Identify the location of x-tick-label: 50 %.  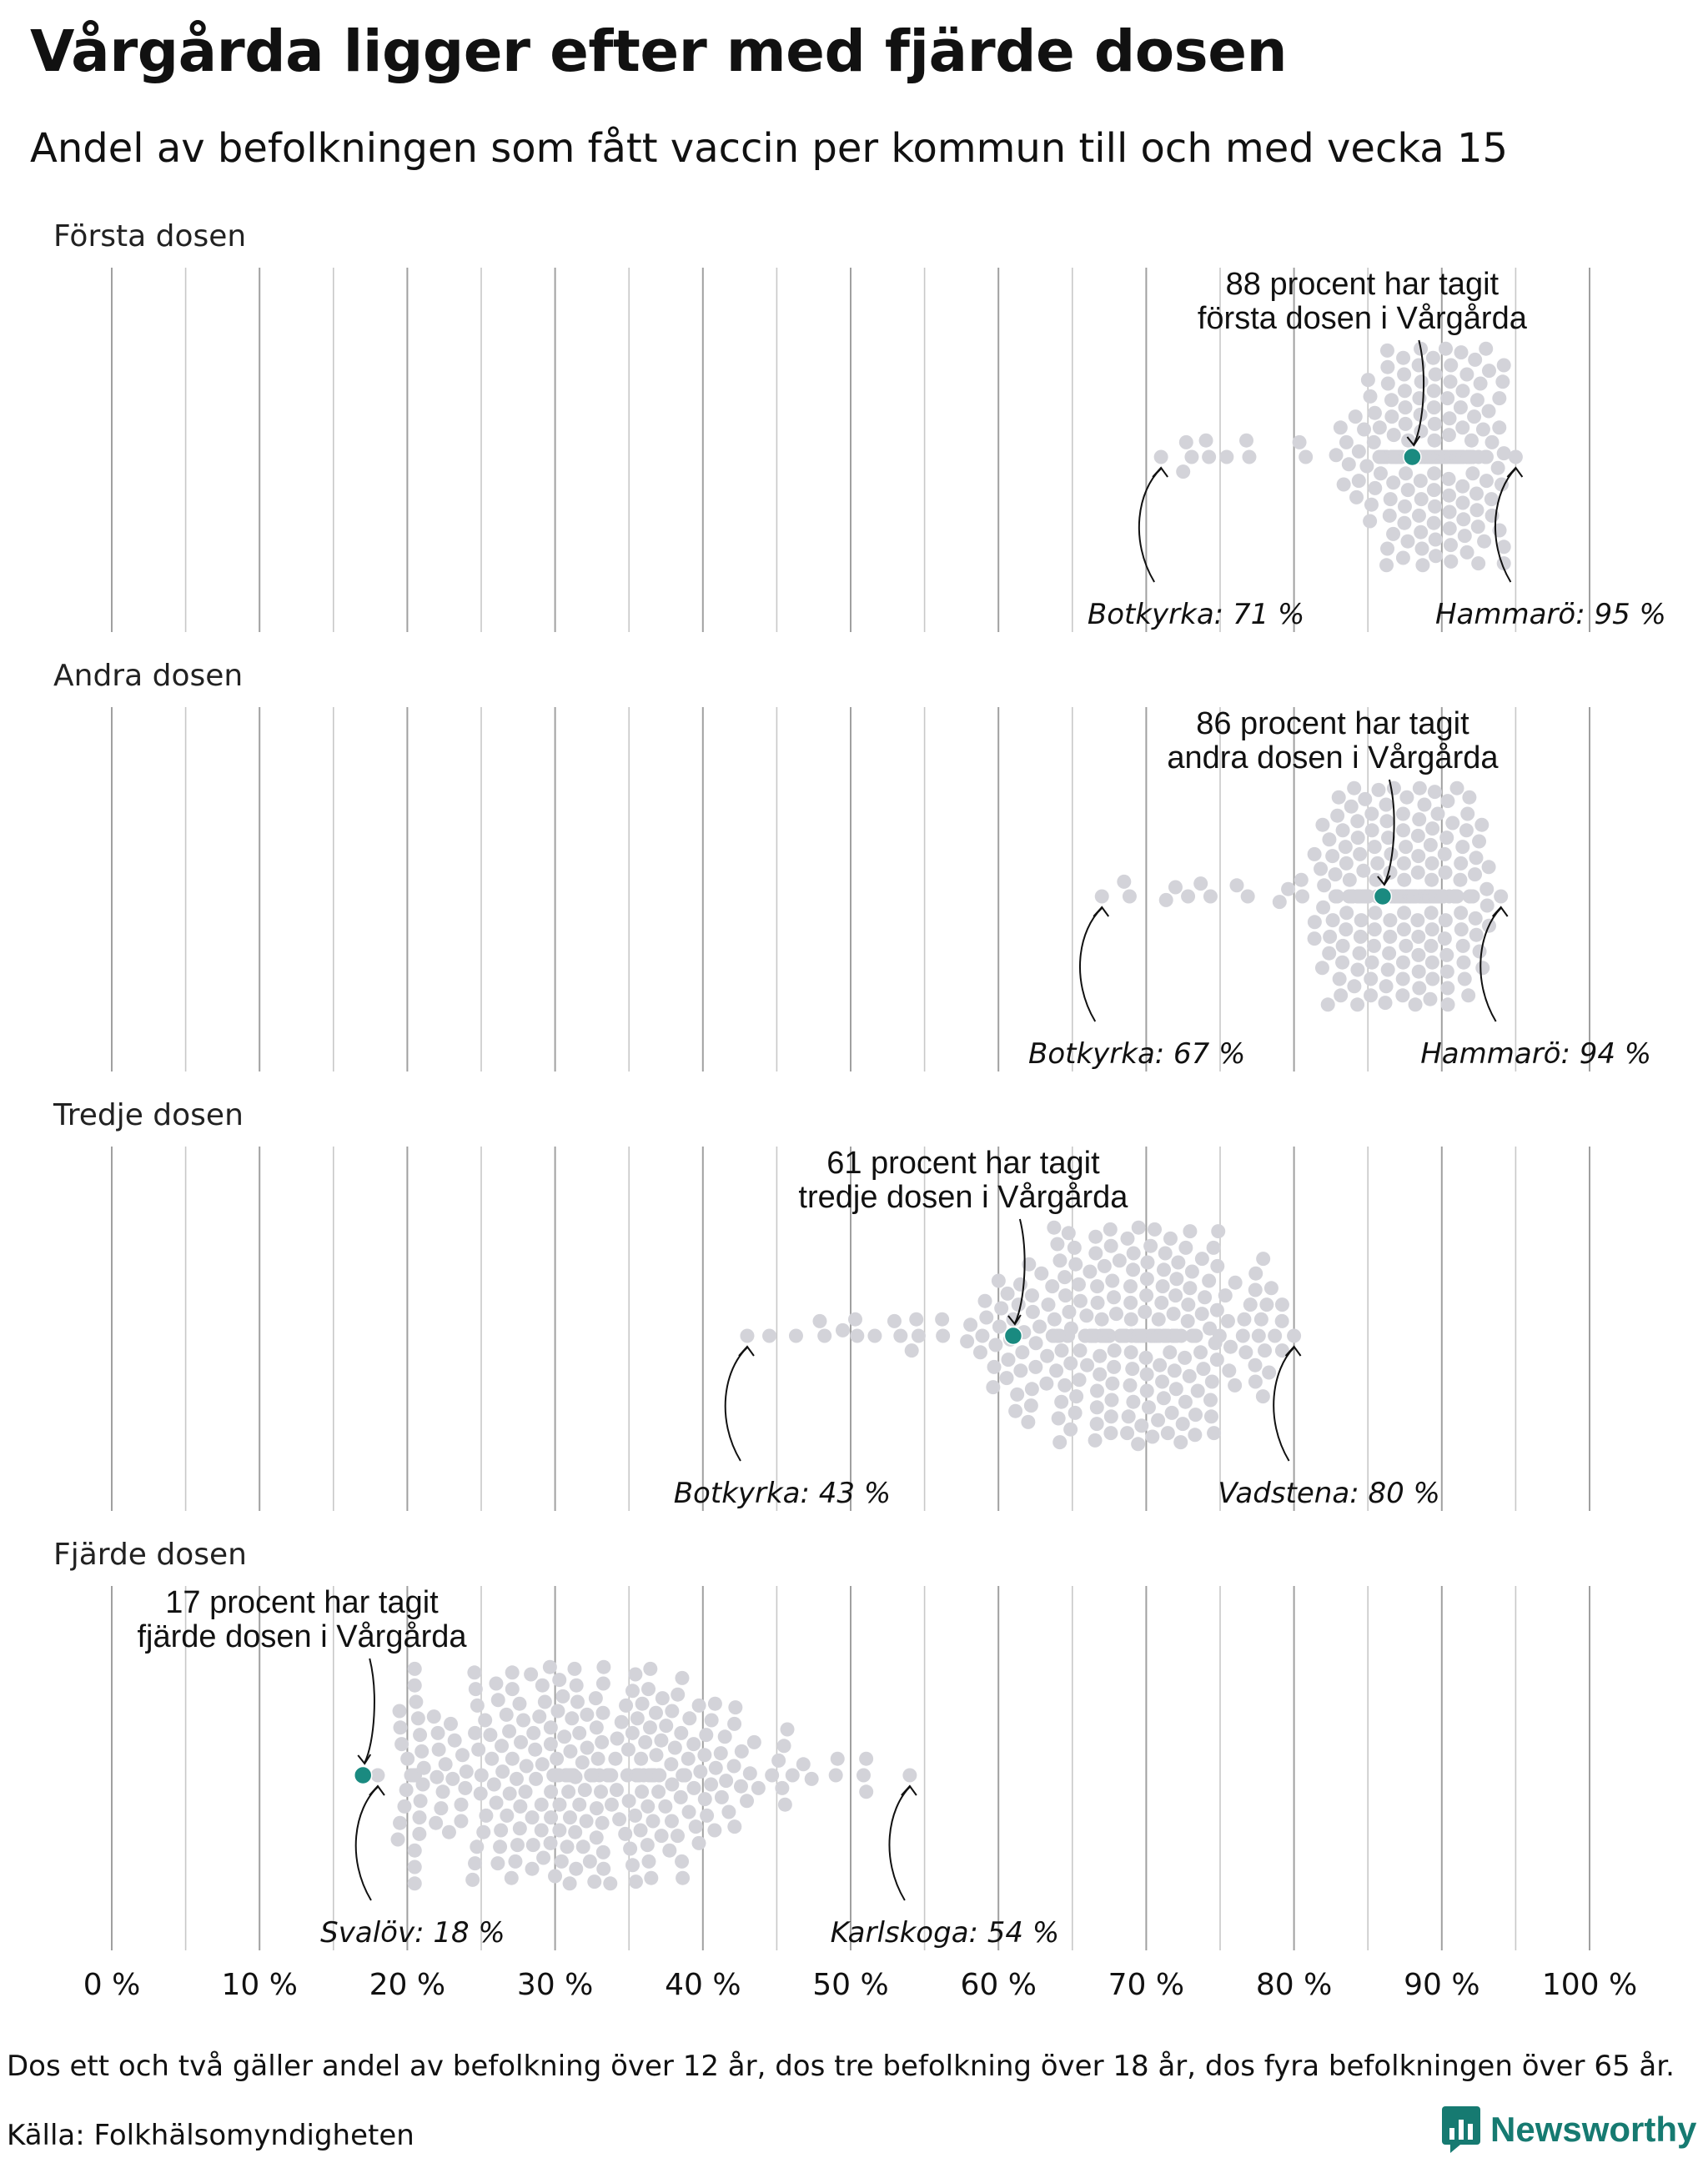
(850, 1985).